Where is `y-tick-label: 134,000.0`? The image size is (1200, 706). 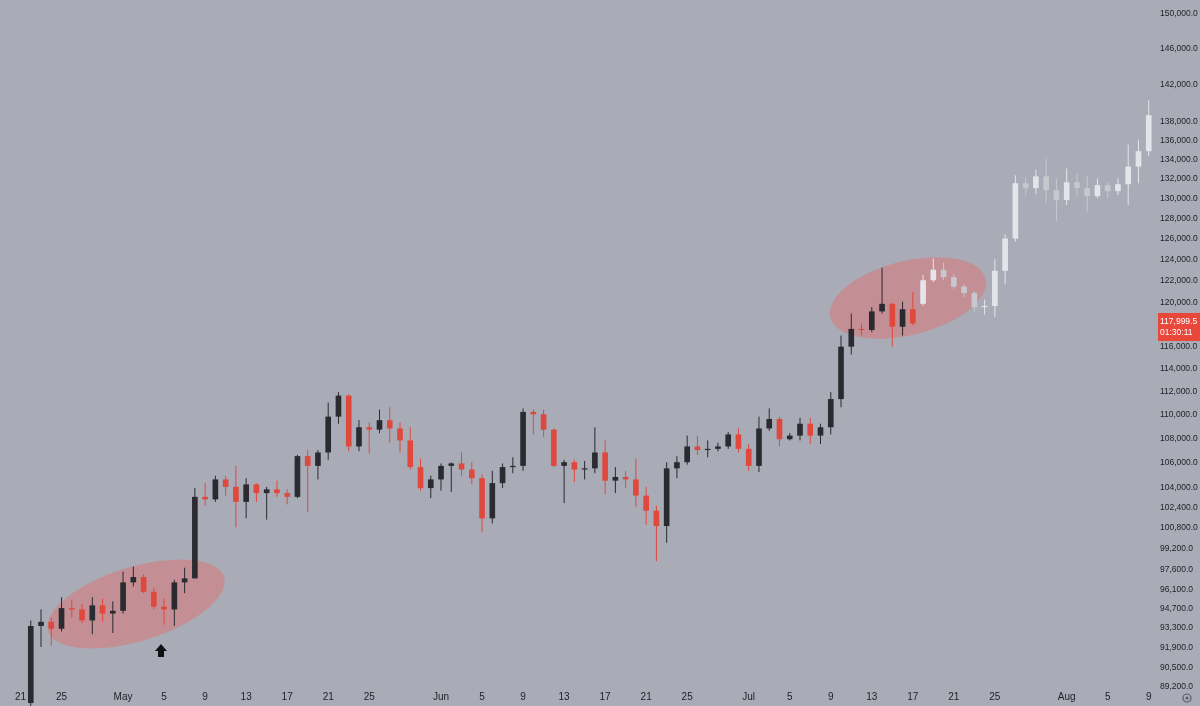 y-tick-label: 134,000.0 is located at coordinates (1179, 158).